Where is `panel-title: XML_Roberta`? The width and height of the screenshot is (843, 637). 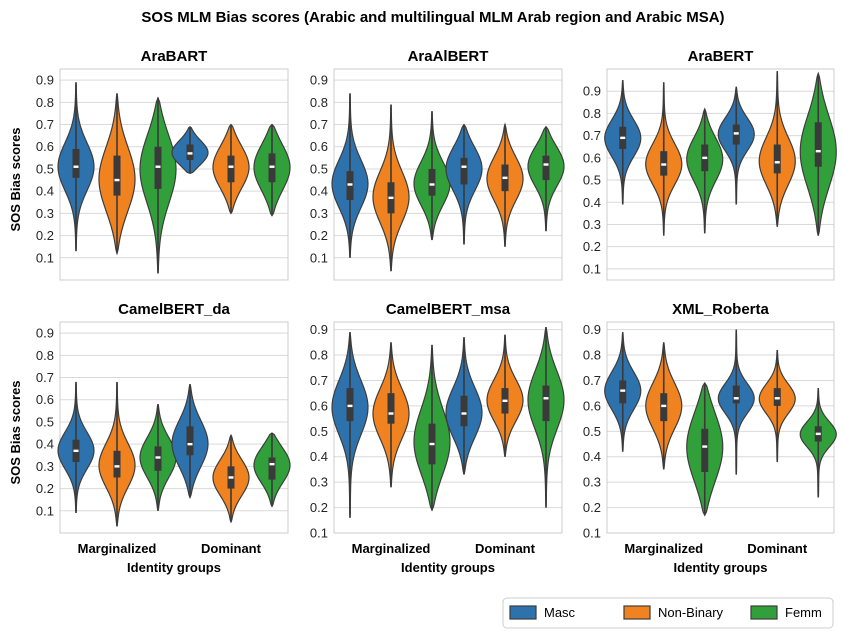 panel-title: XML_Roberta is located at coordinates (720, 309).